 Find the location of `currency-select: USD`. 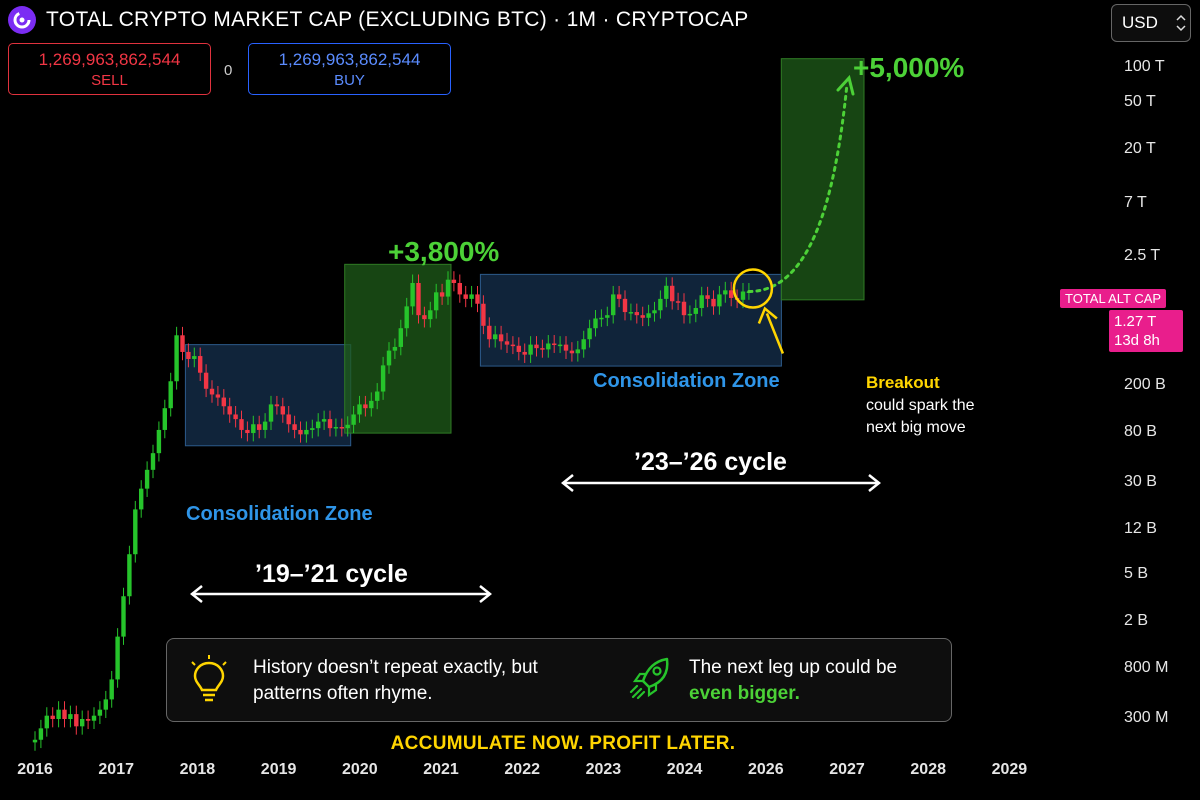

currency-select: USD is located at coordinates (1151, 23).